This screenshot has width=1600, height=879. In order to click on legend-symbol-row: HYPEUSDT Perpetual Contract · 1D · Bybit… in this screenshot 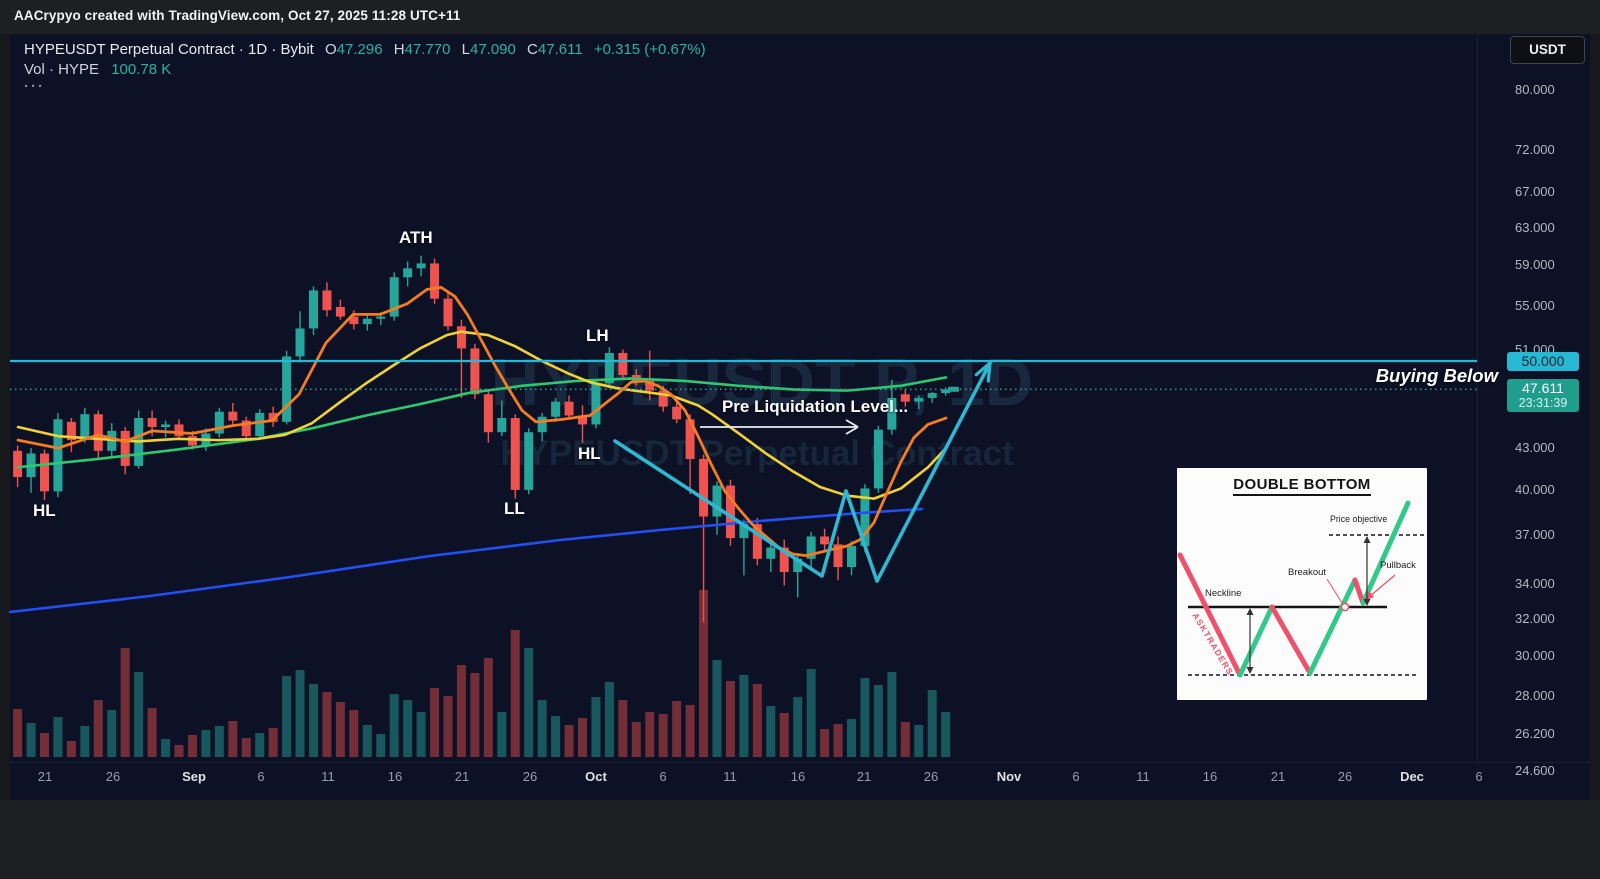, I will do `click(365, 50)`.